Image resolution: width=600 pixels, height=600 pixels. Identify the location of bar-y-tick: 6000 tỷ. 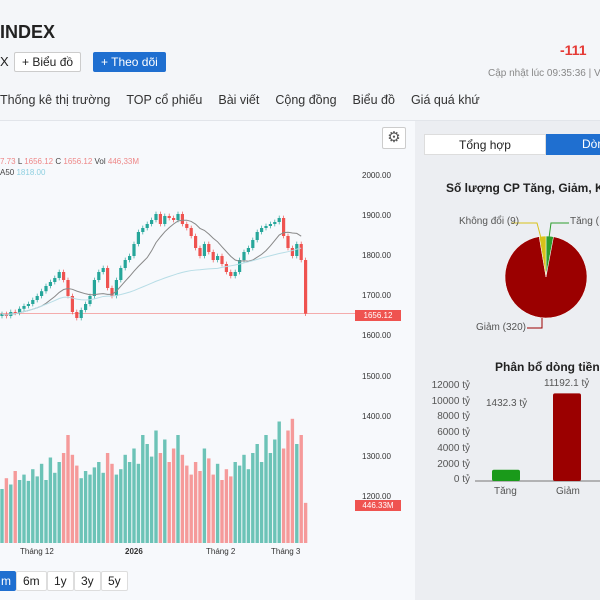
(453, 433).